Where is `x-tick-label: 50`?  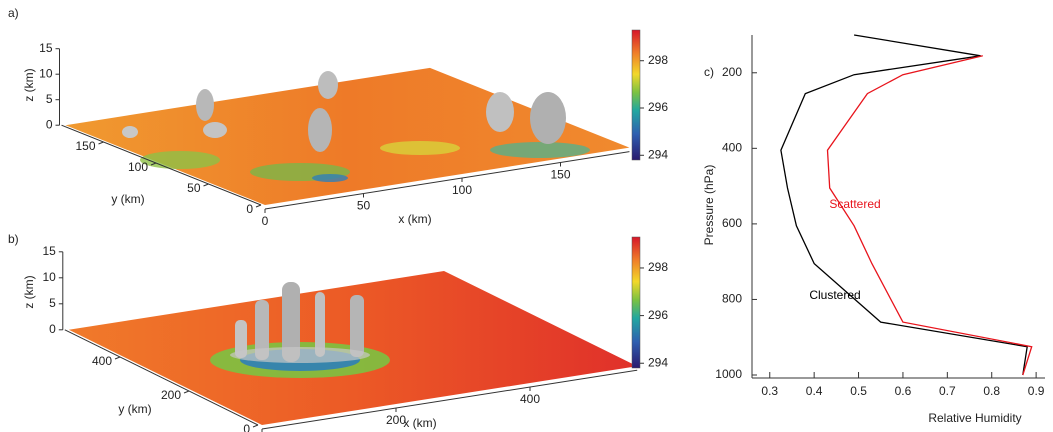 x-tick-label: 50 is located at coordinates (364, 206).